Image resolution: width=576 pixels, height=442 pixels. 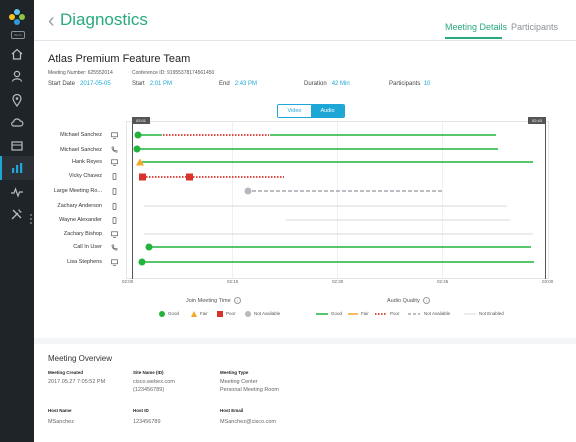 I want to click on site-id-value: (123456789), so click(x=149, y=390).